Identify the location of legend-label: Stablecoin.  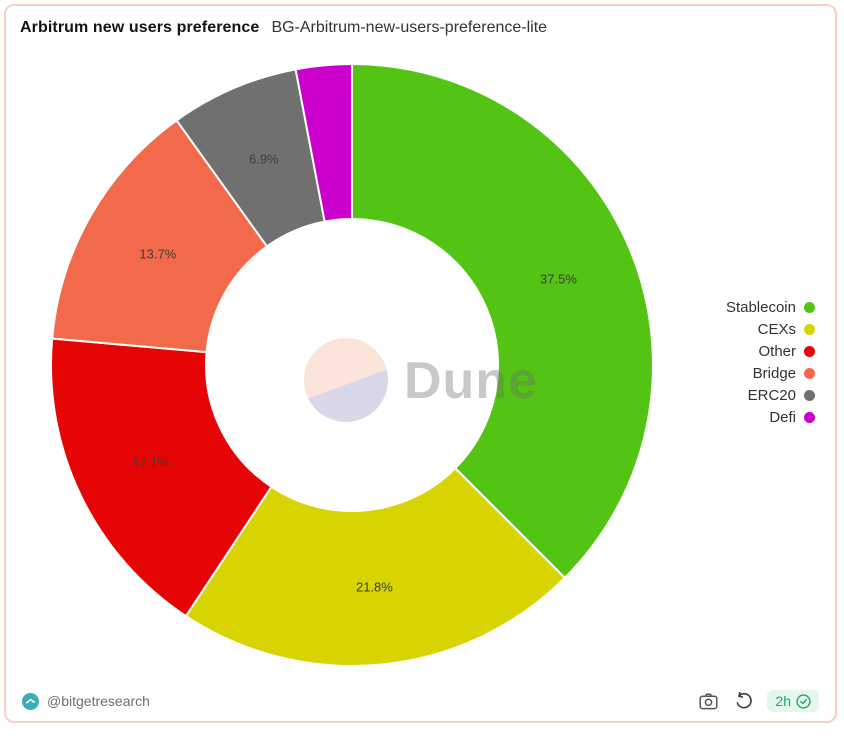
(760, 307).